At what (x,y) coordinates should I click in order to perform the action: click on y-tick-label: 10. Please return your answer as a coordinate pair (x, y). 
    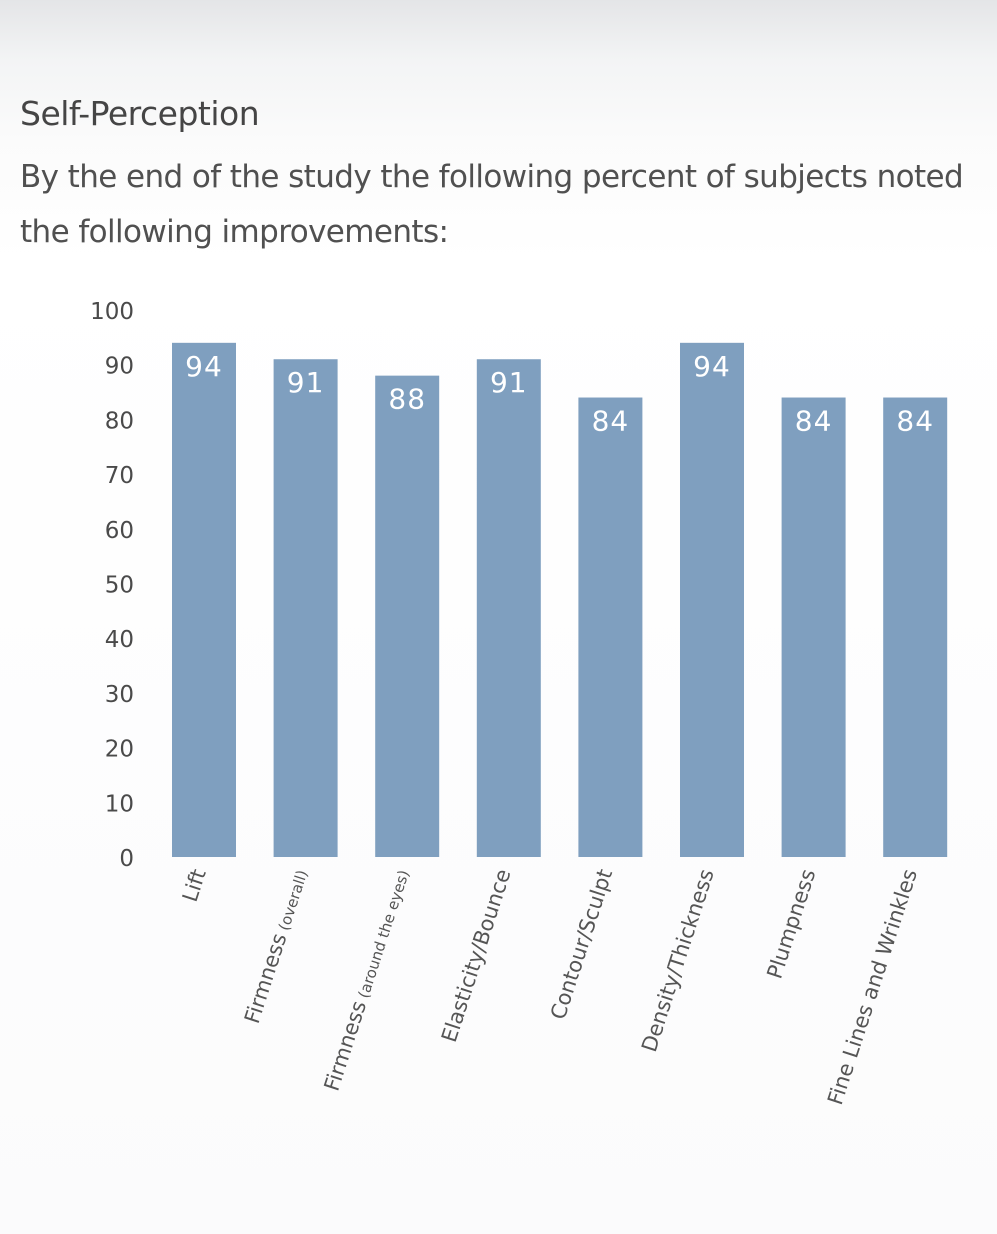
    Looking at the image, I should click on (119, 804).